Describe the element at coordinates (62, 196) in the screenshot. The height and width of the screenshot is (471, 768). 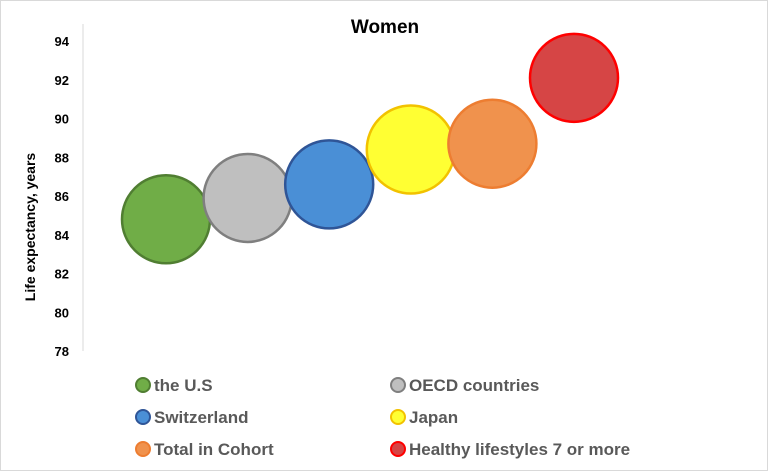
I see `y-tick-label: 86` at that location.